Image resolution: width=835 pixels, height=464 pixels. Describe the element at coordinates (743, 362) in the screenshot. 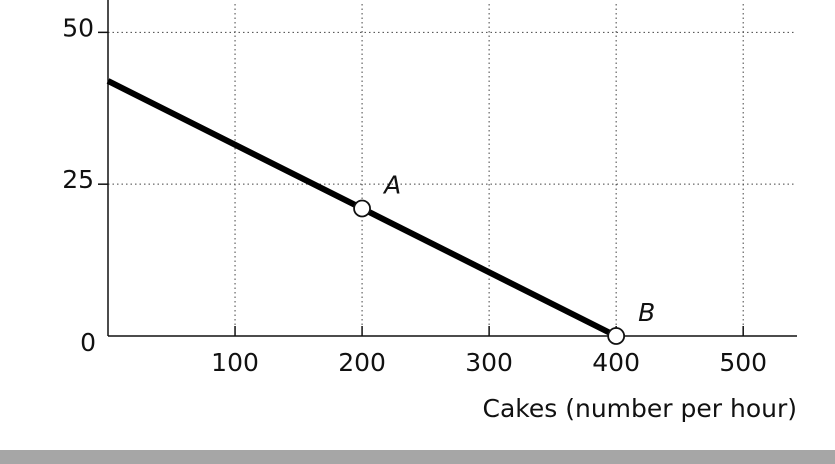

I see `x-tick-label: 500` at that location.